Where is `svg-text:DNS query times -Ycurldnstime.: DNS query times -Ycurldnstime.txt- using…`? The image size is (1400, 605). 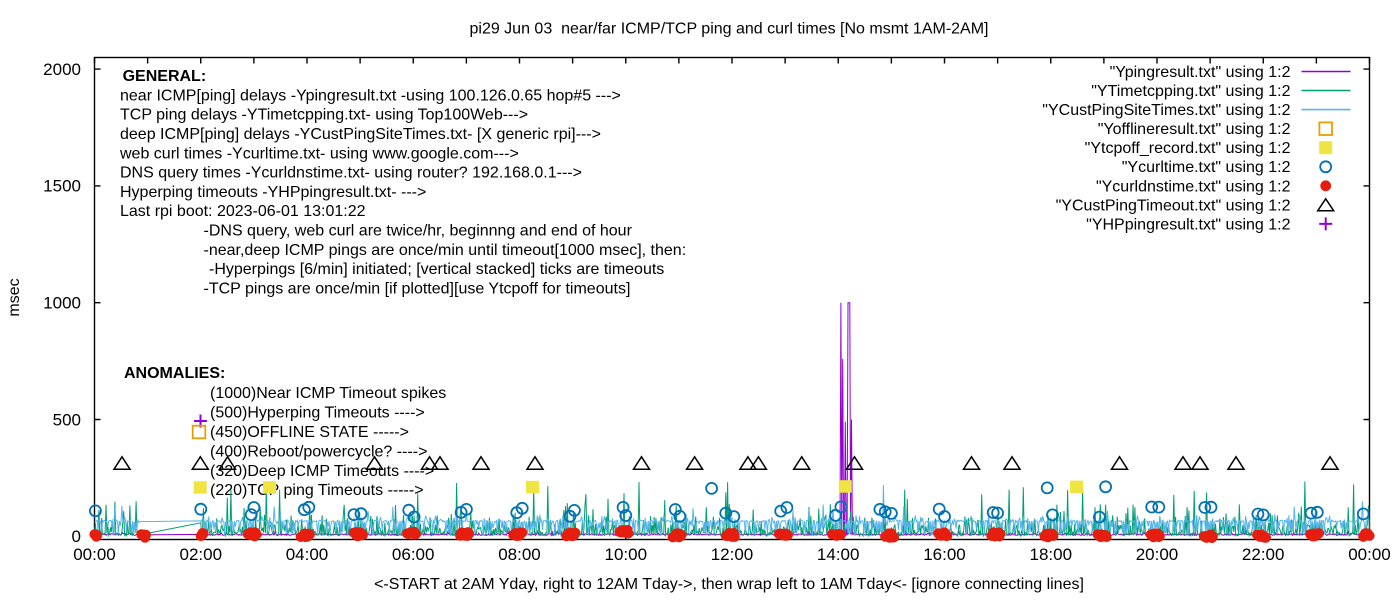 svg-text:DNS query times -Ycurldnstime.: DNS query times -Ycurldnstime.txt- using… is located at coordinates (351, 173).